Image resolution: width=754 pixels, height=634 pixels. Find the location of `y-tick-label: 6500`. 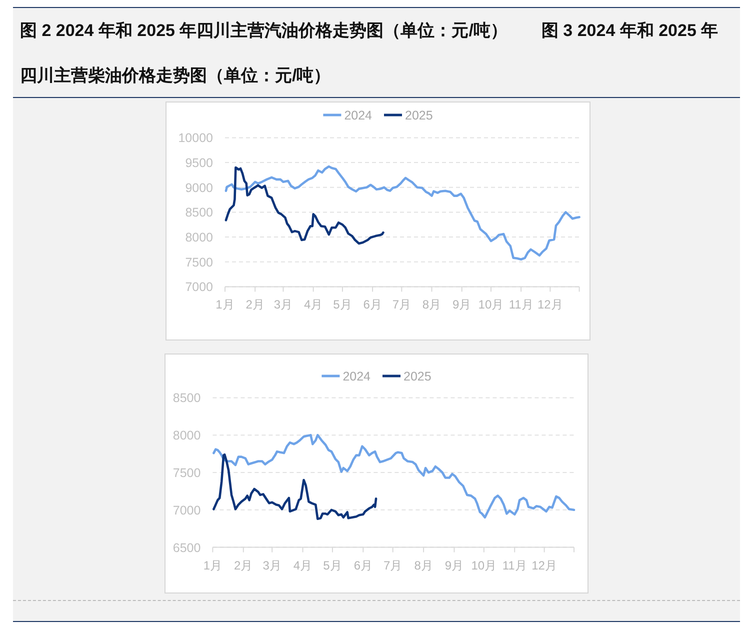

y-tick-label: 6500 is located at coordinates (186, 547).